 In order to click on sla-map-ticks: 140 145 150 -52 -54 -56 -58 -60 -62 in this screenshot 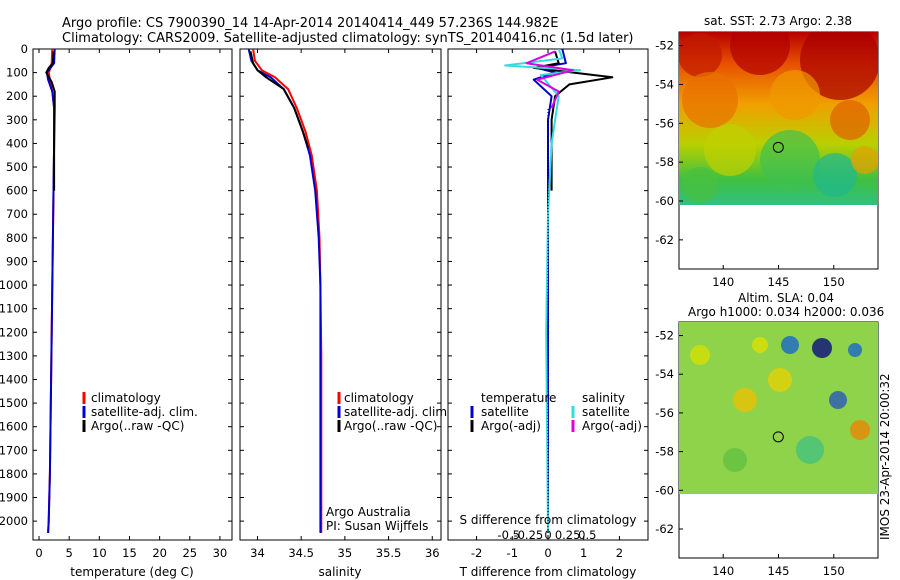, I will do `click(750, 453)`.